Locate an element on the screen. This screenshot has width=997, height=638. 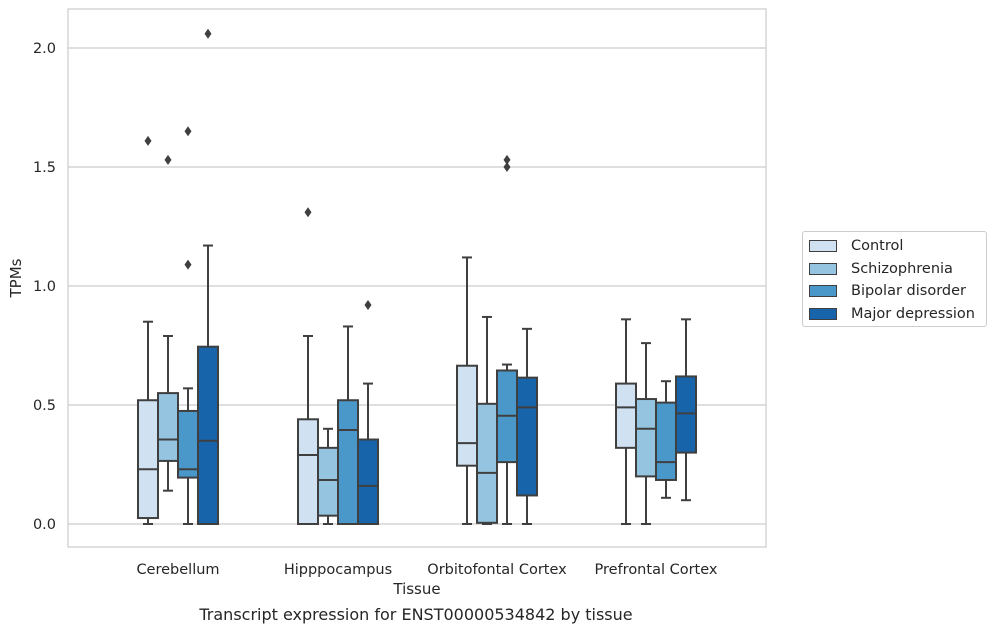
y-tick-label: 2.0 is located at coordinates (44, 49).